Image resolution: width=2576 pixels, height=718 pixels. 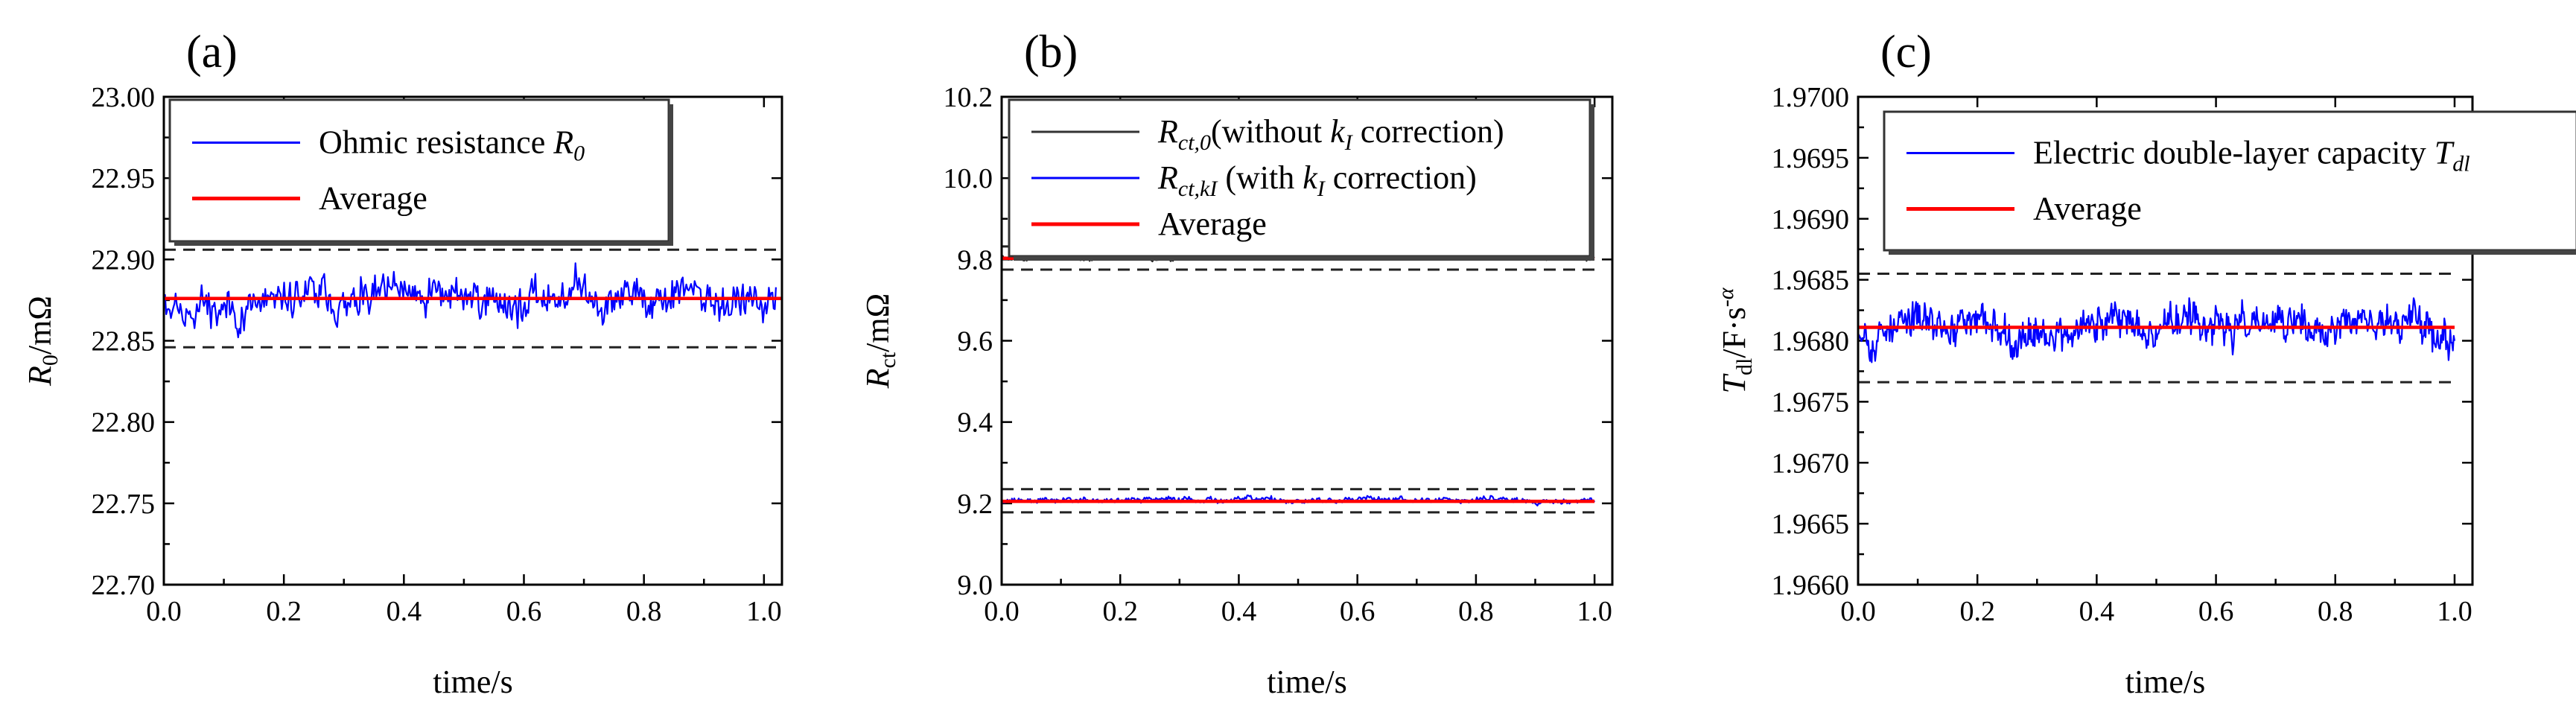 I want to click on y-tick-label: 9.0, so click(x=975, y=585).